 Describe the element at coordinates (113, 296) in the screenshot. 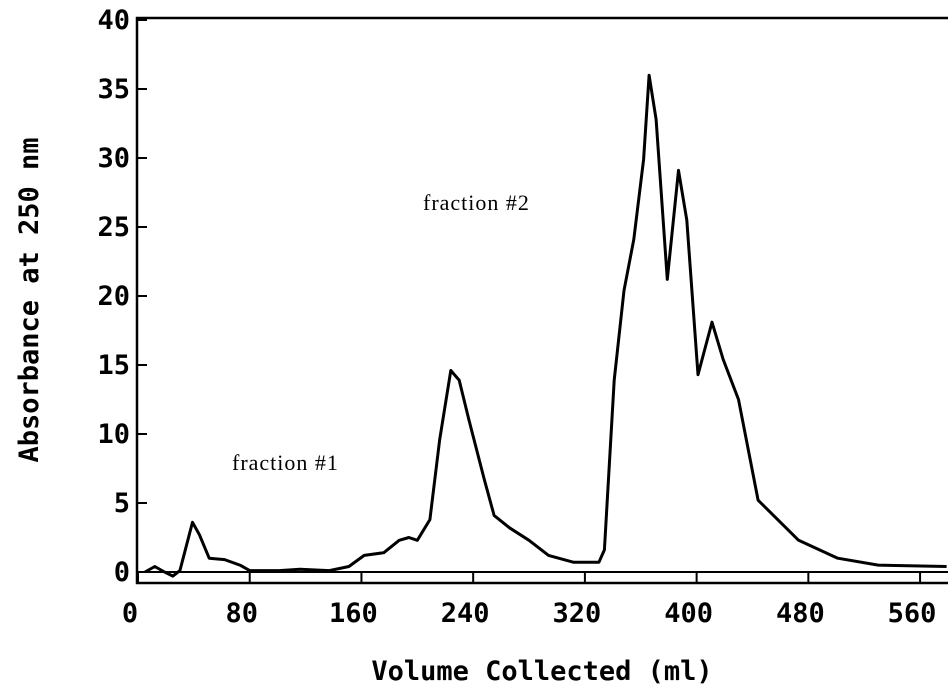

I see `y-tick-label: 20` at that location.